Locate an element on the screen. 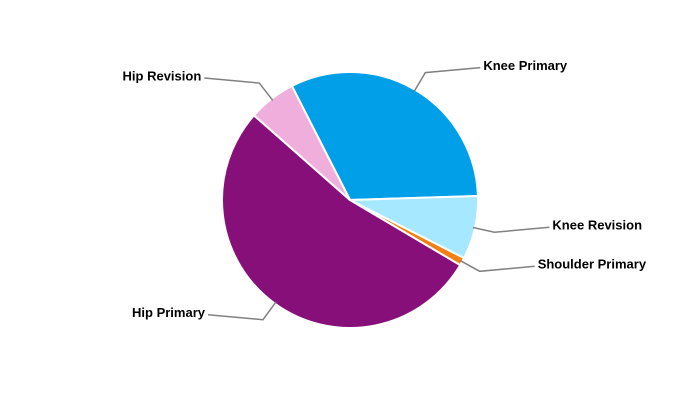 The width and height of the screenshot is (700, 400). slice-label: Hip Revision is located at coordinates (162, 75).